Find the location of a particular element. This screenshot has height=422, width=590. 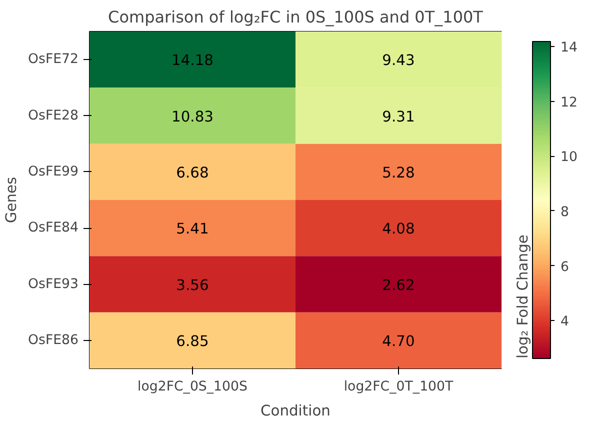

color-bar-label: 12 is located at coordinates (569, 102).